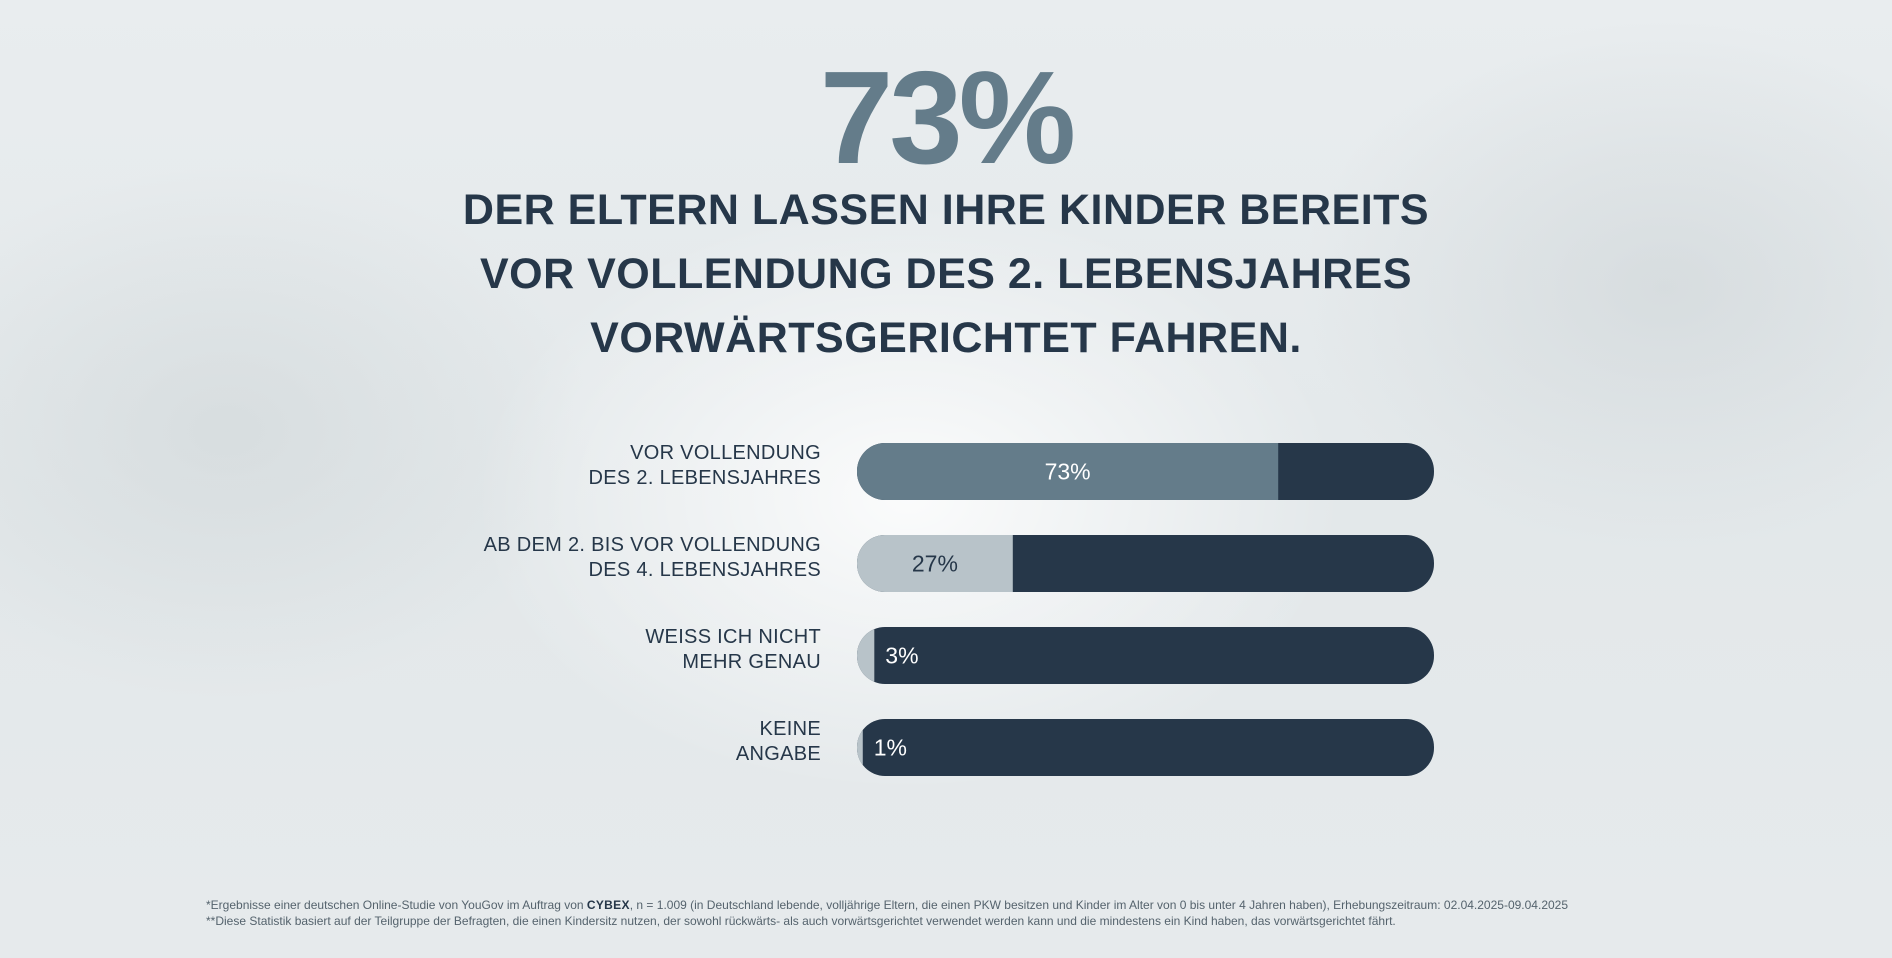 The height and width of the screenshot is (958, 1892). I want to click on headline-line-2: VOR VOLLENDUNG DES 2. LEBENSJAHRES, so click(946, 274).